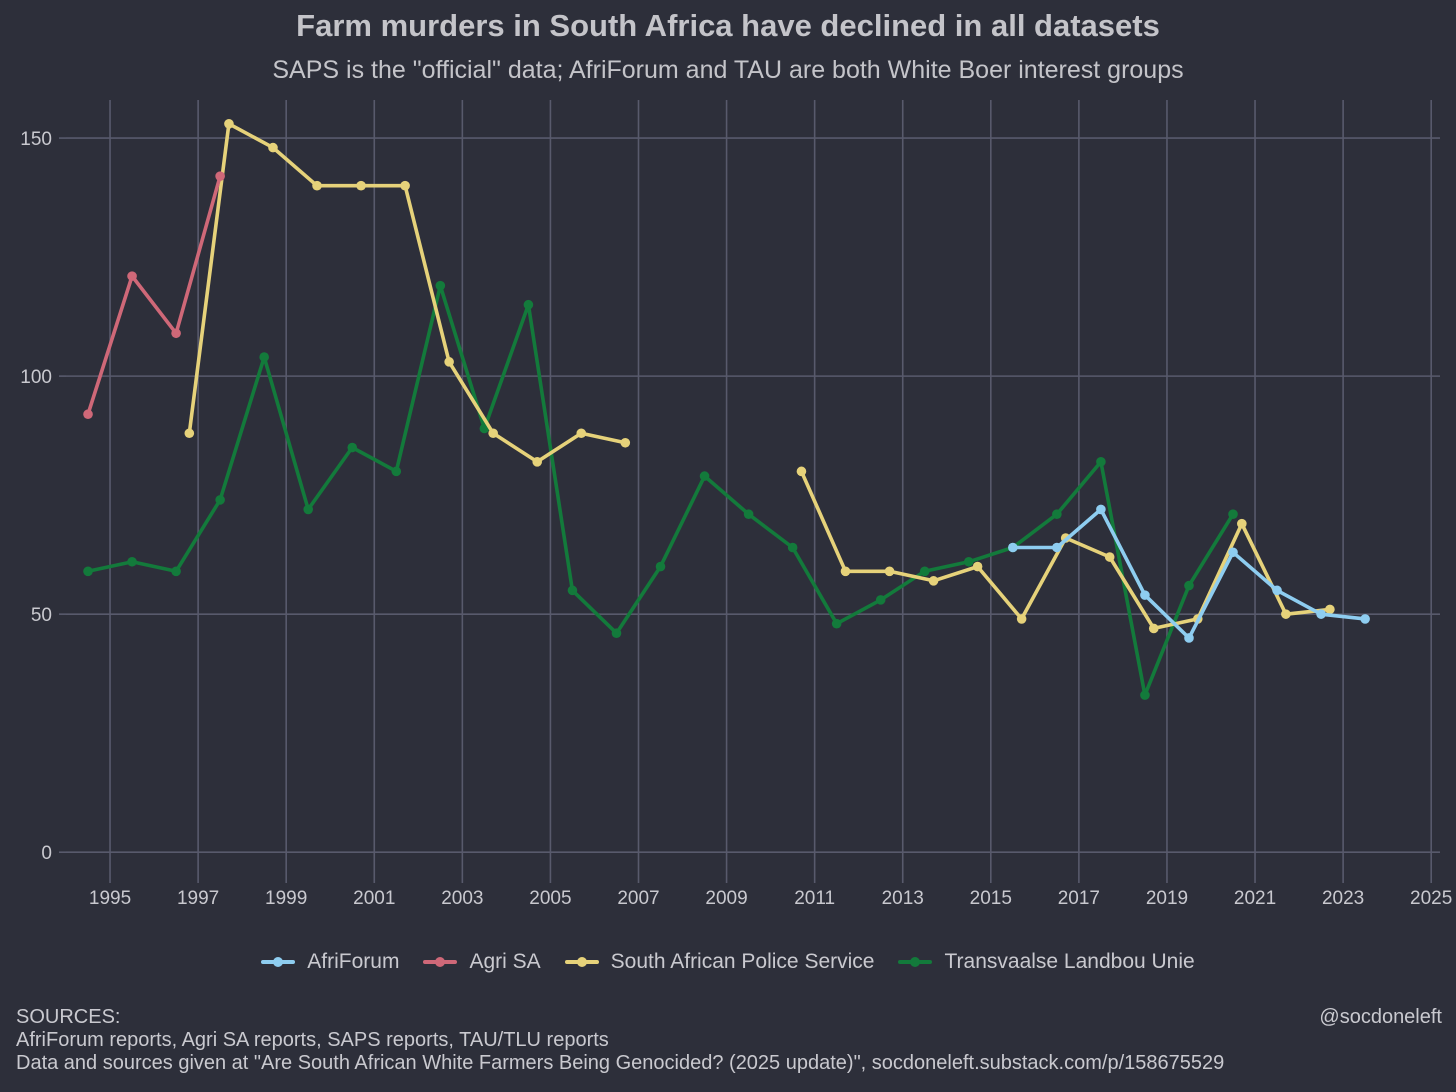 The height and width of the screenshot is (1092, 1456). I want to click on legend-item-south-african-police-service: South African Police Service, so click(719, 962).